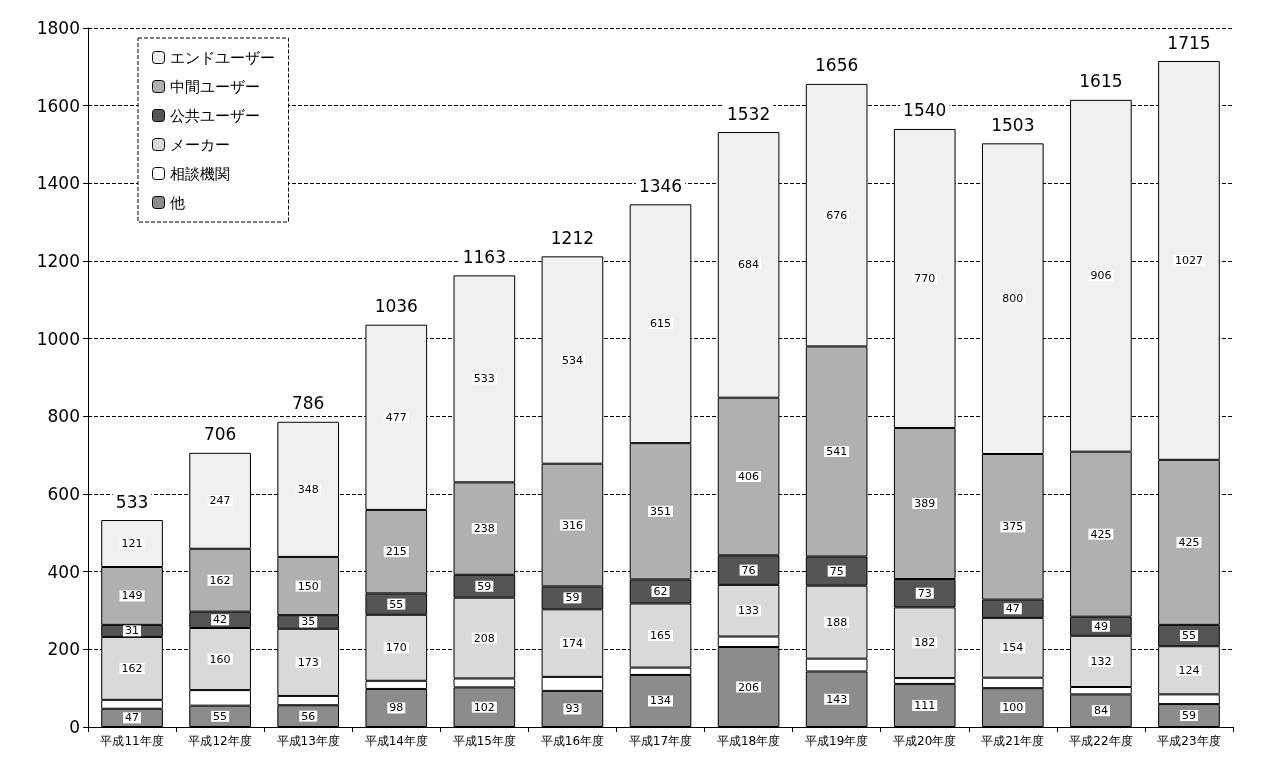 This screenshot has height=775, width=1261. Describe the element at coordinates (58, 183) in the screenshot. I see `y-tick-label: 1400` at that location.